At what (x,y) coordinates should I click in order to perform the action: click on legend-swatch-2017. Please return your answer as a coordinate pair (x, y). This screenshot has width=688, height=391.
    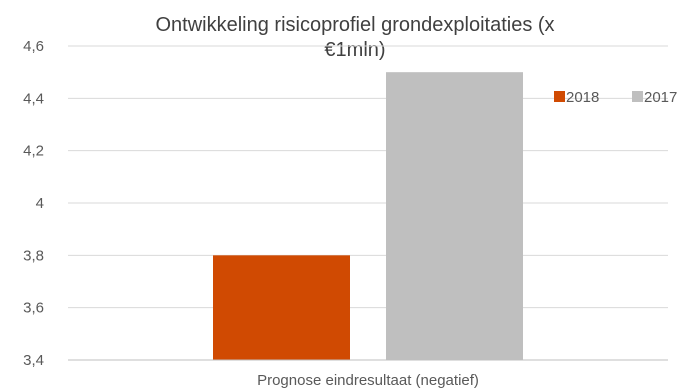
    Looking at the image, I should click on (637, 96).